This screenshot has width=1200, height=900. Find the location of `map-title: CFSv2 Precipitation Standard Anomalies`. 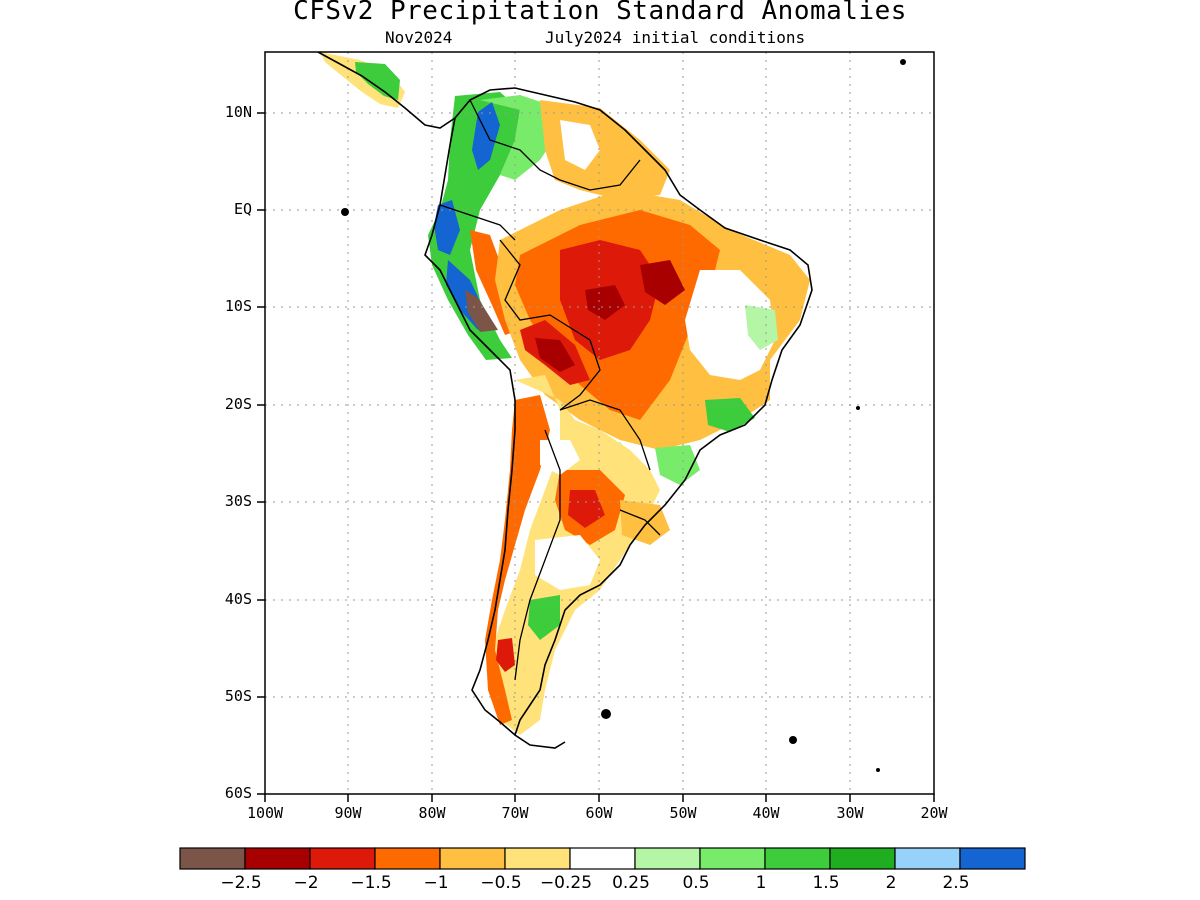

map-title: CFSv2 Precipitation Standard Anomalies is located at coordinates (600, 13).